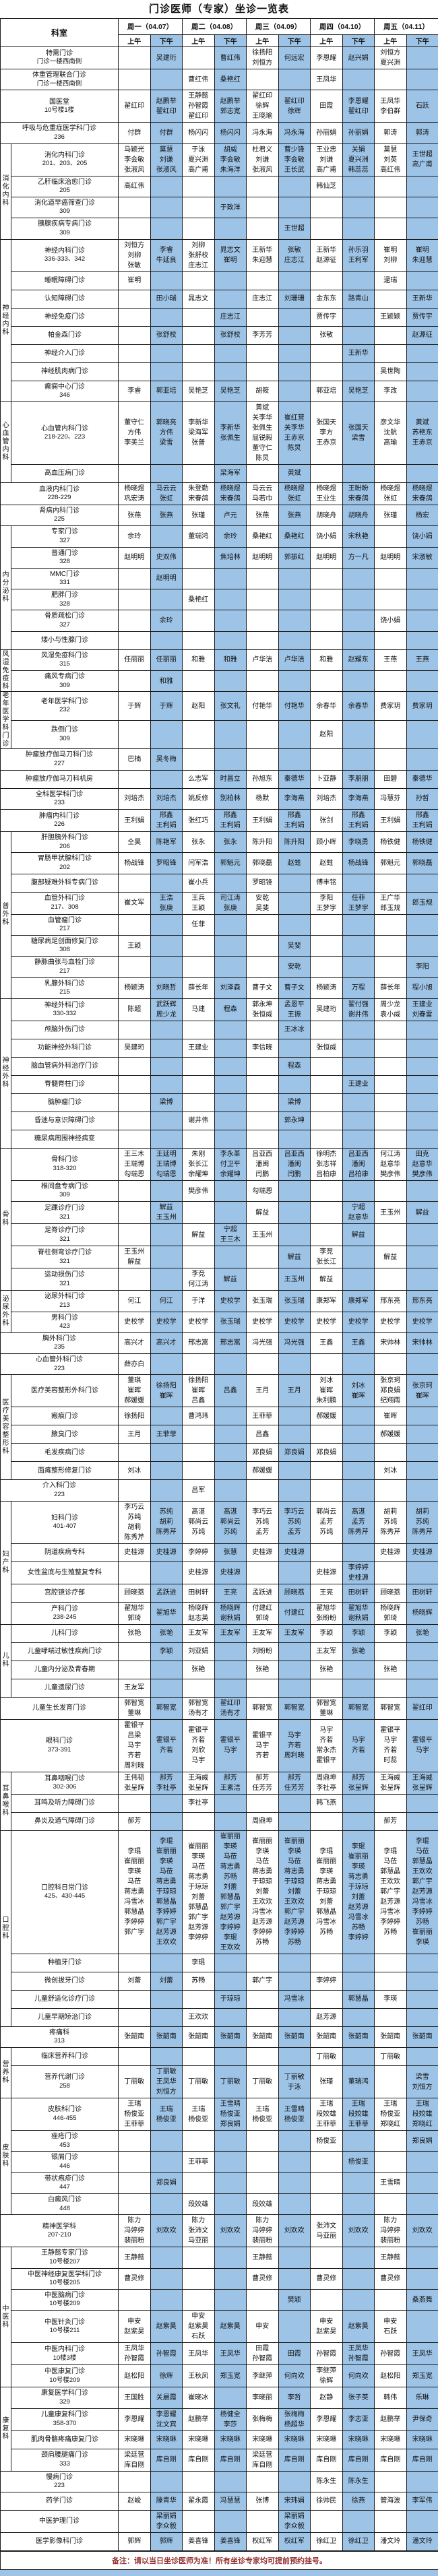 This screenshot has height=2576, width=438. I want to click on schedule-row: 医学影像科门诊郭辉郭辉姜喜锋姜喜锋权红军权红军徐红卫徐红卫潘文玲潘文玲, so click(219, 2541).